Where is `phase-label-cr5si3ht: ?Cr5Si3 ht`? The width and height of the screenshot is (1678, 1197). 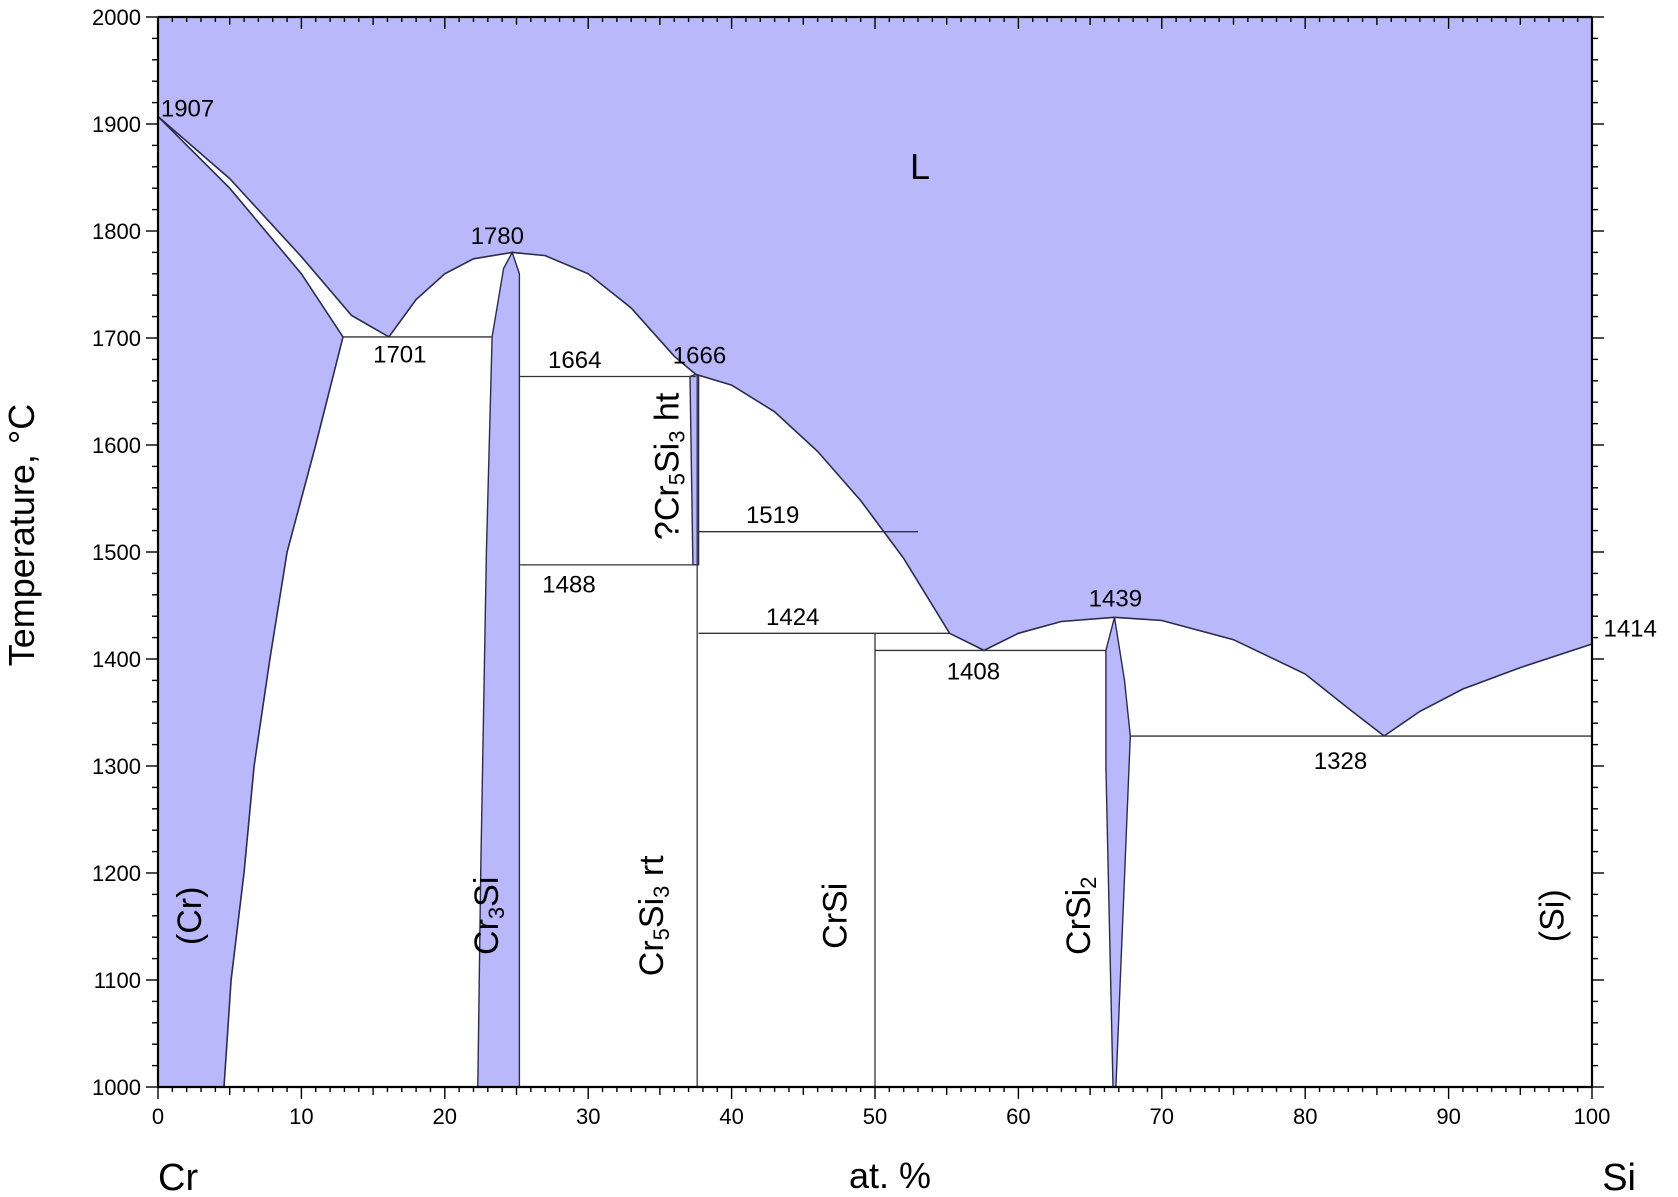 phase-label-cr5si3ht: ?Cr5Si3 ht is located at coordinates (669, 466).